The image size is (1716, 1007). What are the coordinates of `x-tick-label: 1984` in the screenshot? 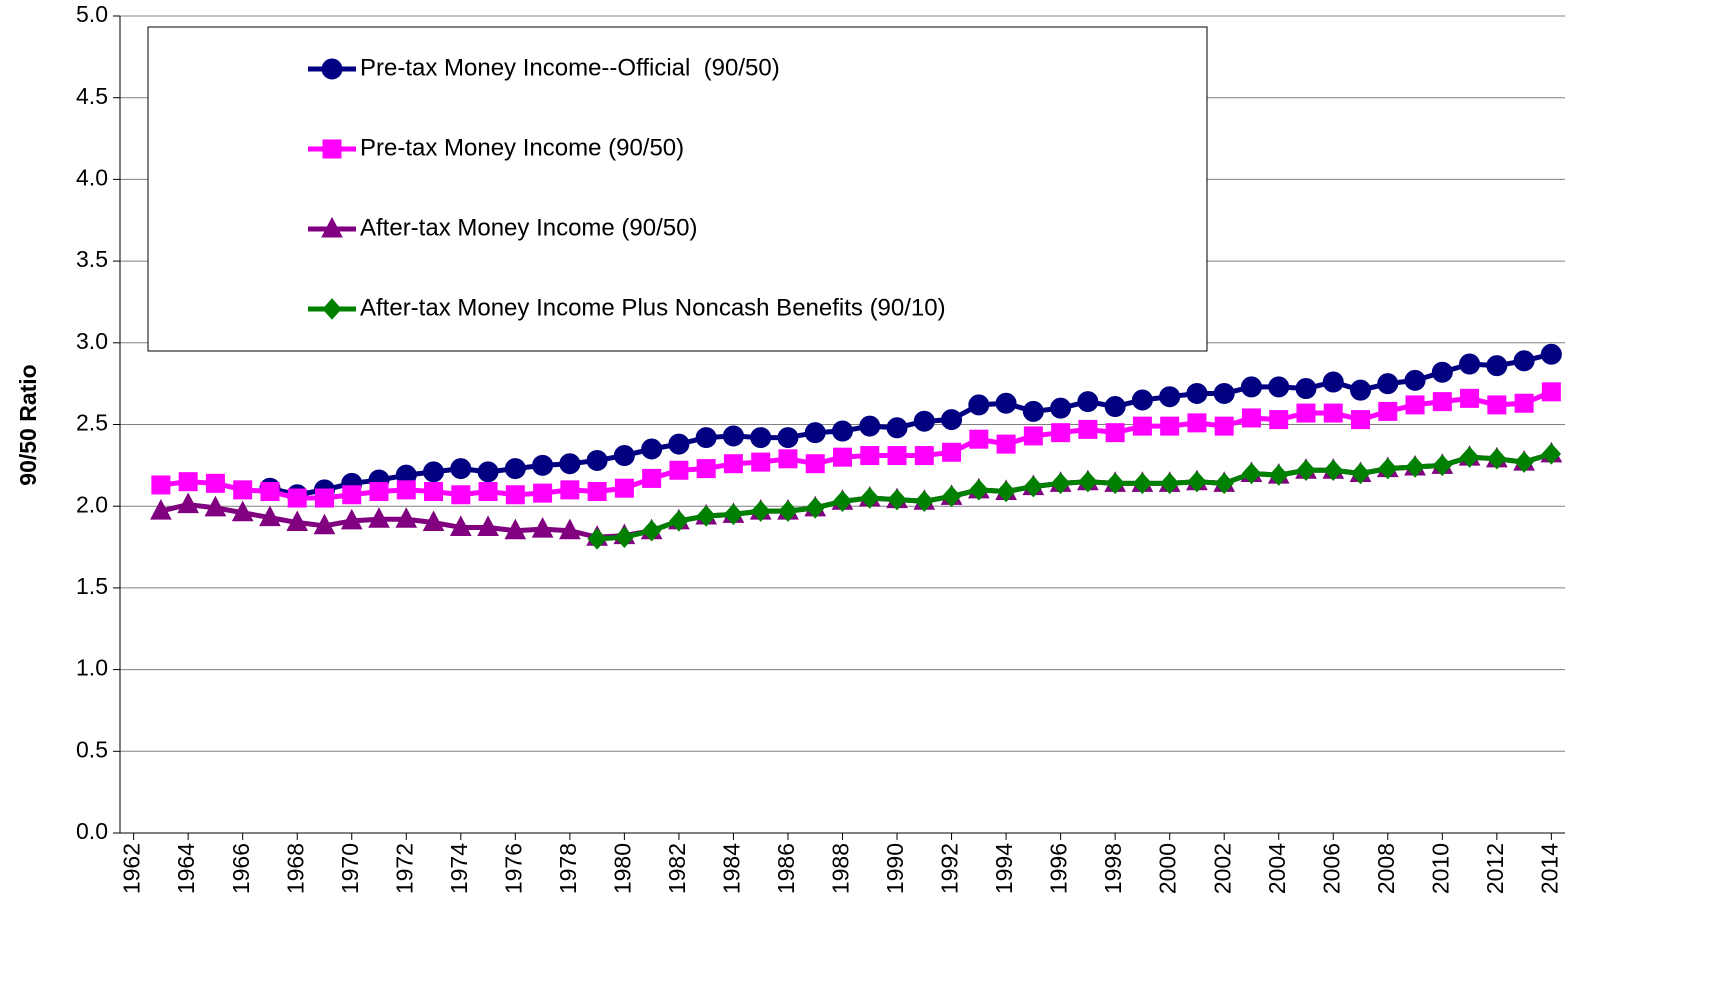 It's located at (732, 868).